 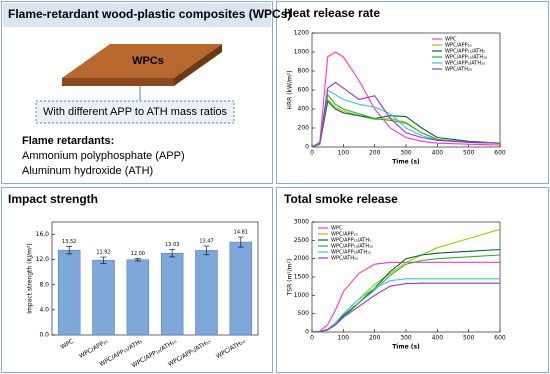 What do you see at coordinates (103, 156) in the screenshot?
I see `retardant: Ammonium polyphosphate (APP)` at bounding box center [103, 156].